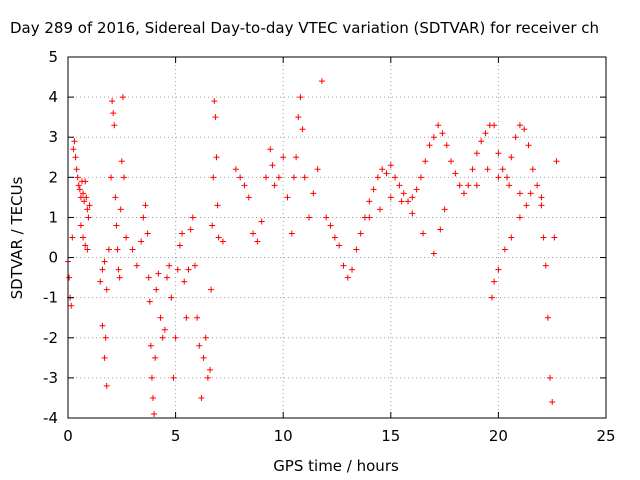 Image resolution: width=640 pixels, height=480 pixels. Describe the element at coordinates (53, 137) in the screenshot. I see `y-tick-label: 3` at that location.